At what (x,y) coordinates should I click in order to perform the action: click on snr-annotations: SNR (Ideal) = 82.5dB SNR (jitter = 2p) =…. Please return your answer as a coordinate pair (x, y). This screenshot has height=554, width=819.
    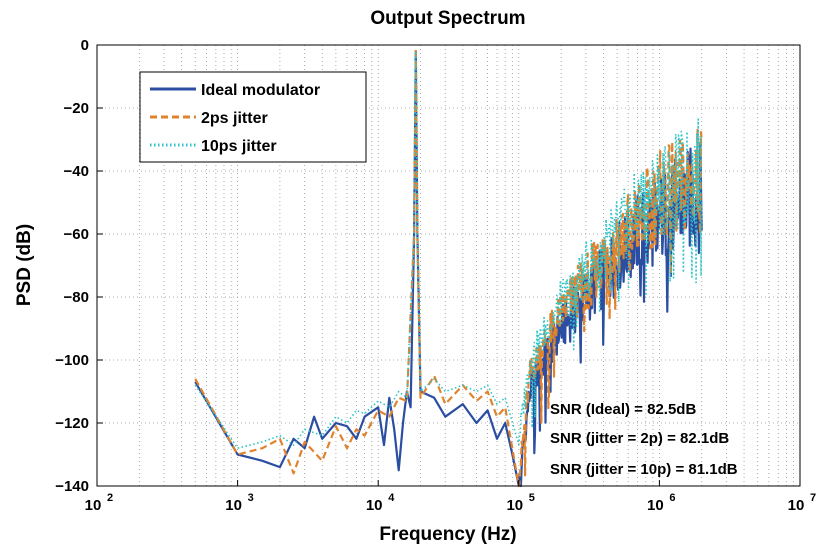
    Looking at the image, I should click on (644, 439).